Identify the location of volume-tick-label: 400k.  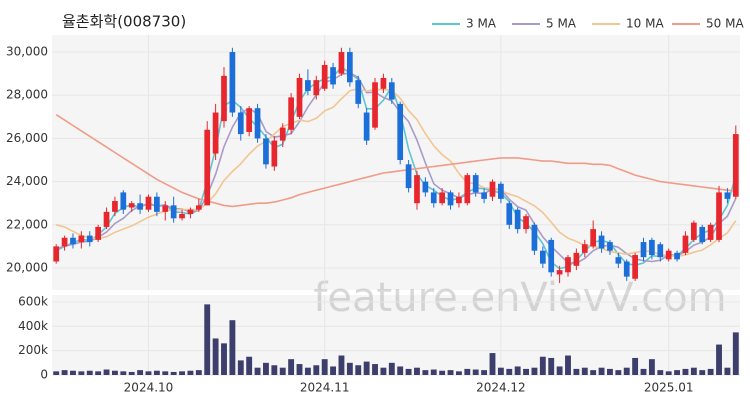
(33, 326).